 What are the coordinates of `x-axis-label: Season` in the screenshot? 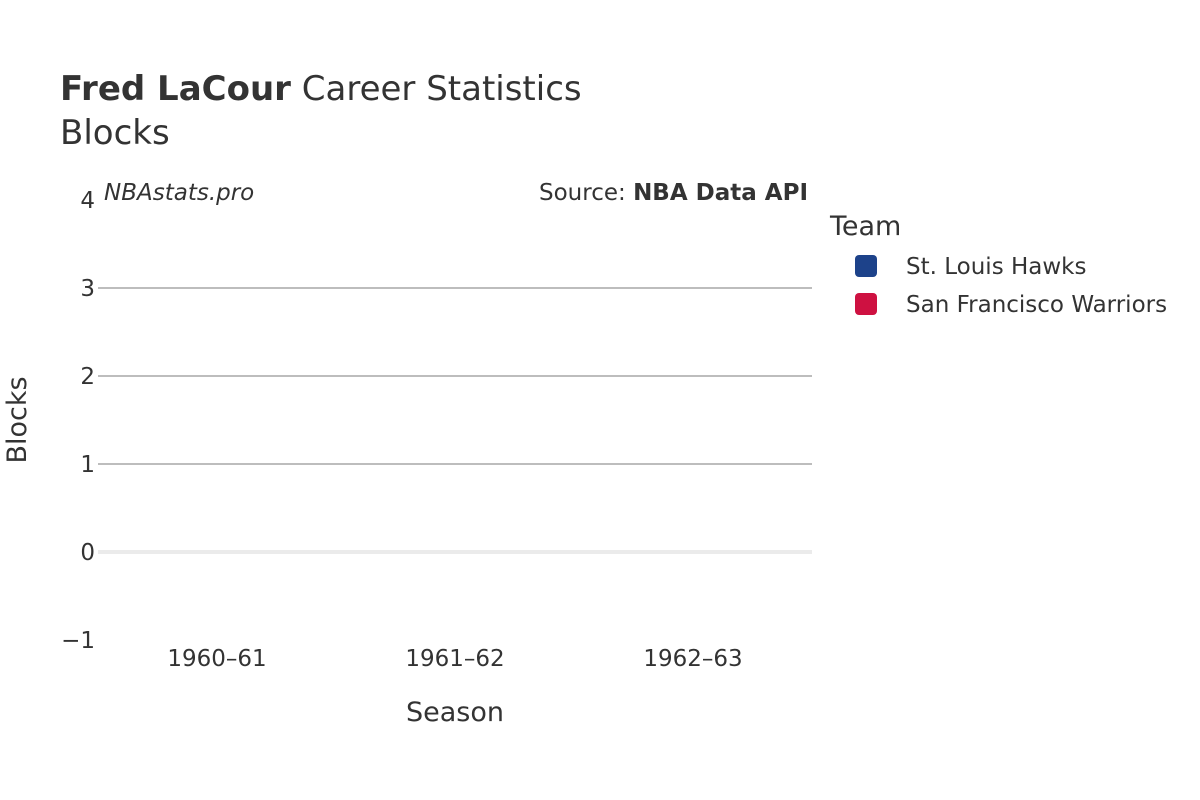 It's located at (455, 712).